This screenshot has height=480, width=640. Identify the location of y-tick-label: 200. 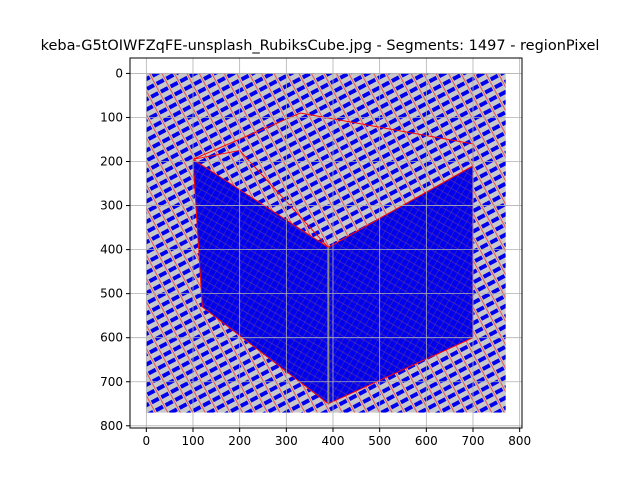
(111, 162).